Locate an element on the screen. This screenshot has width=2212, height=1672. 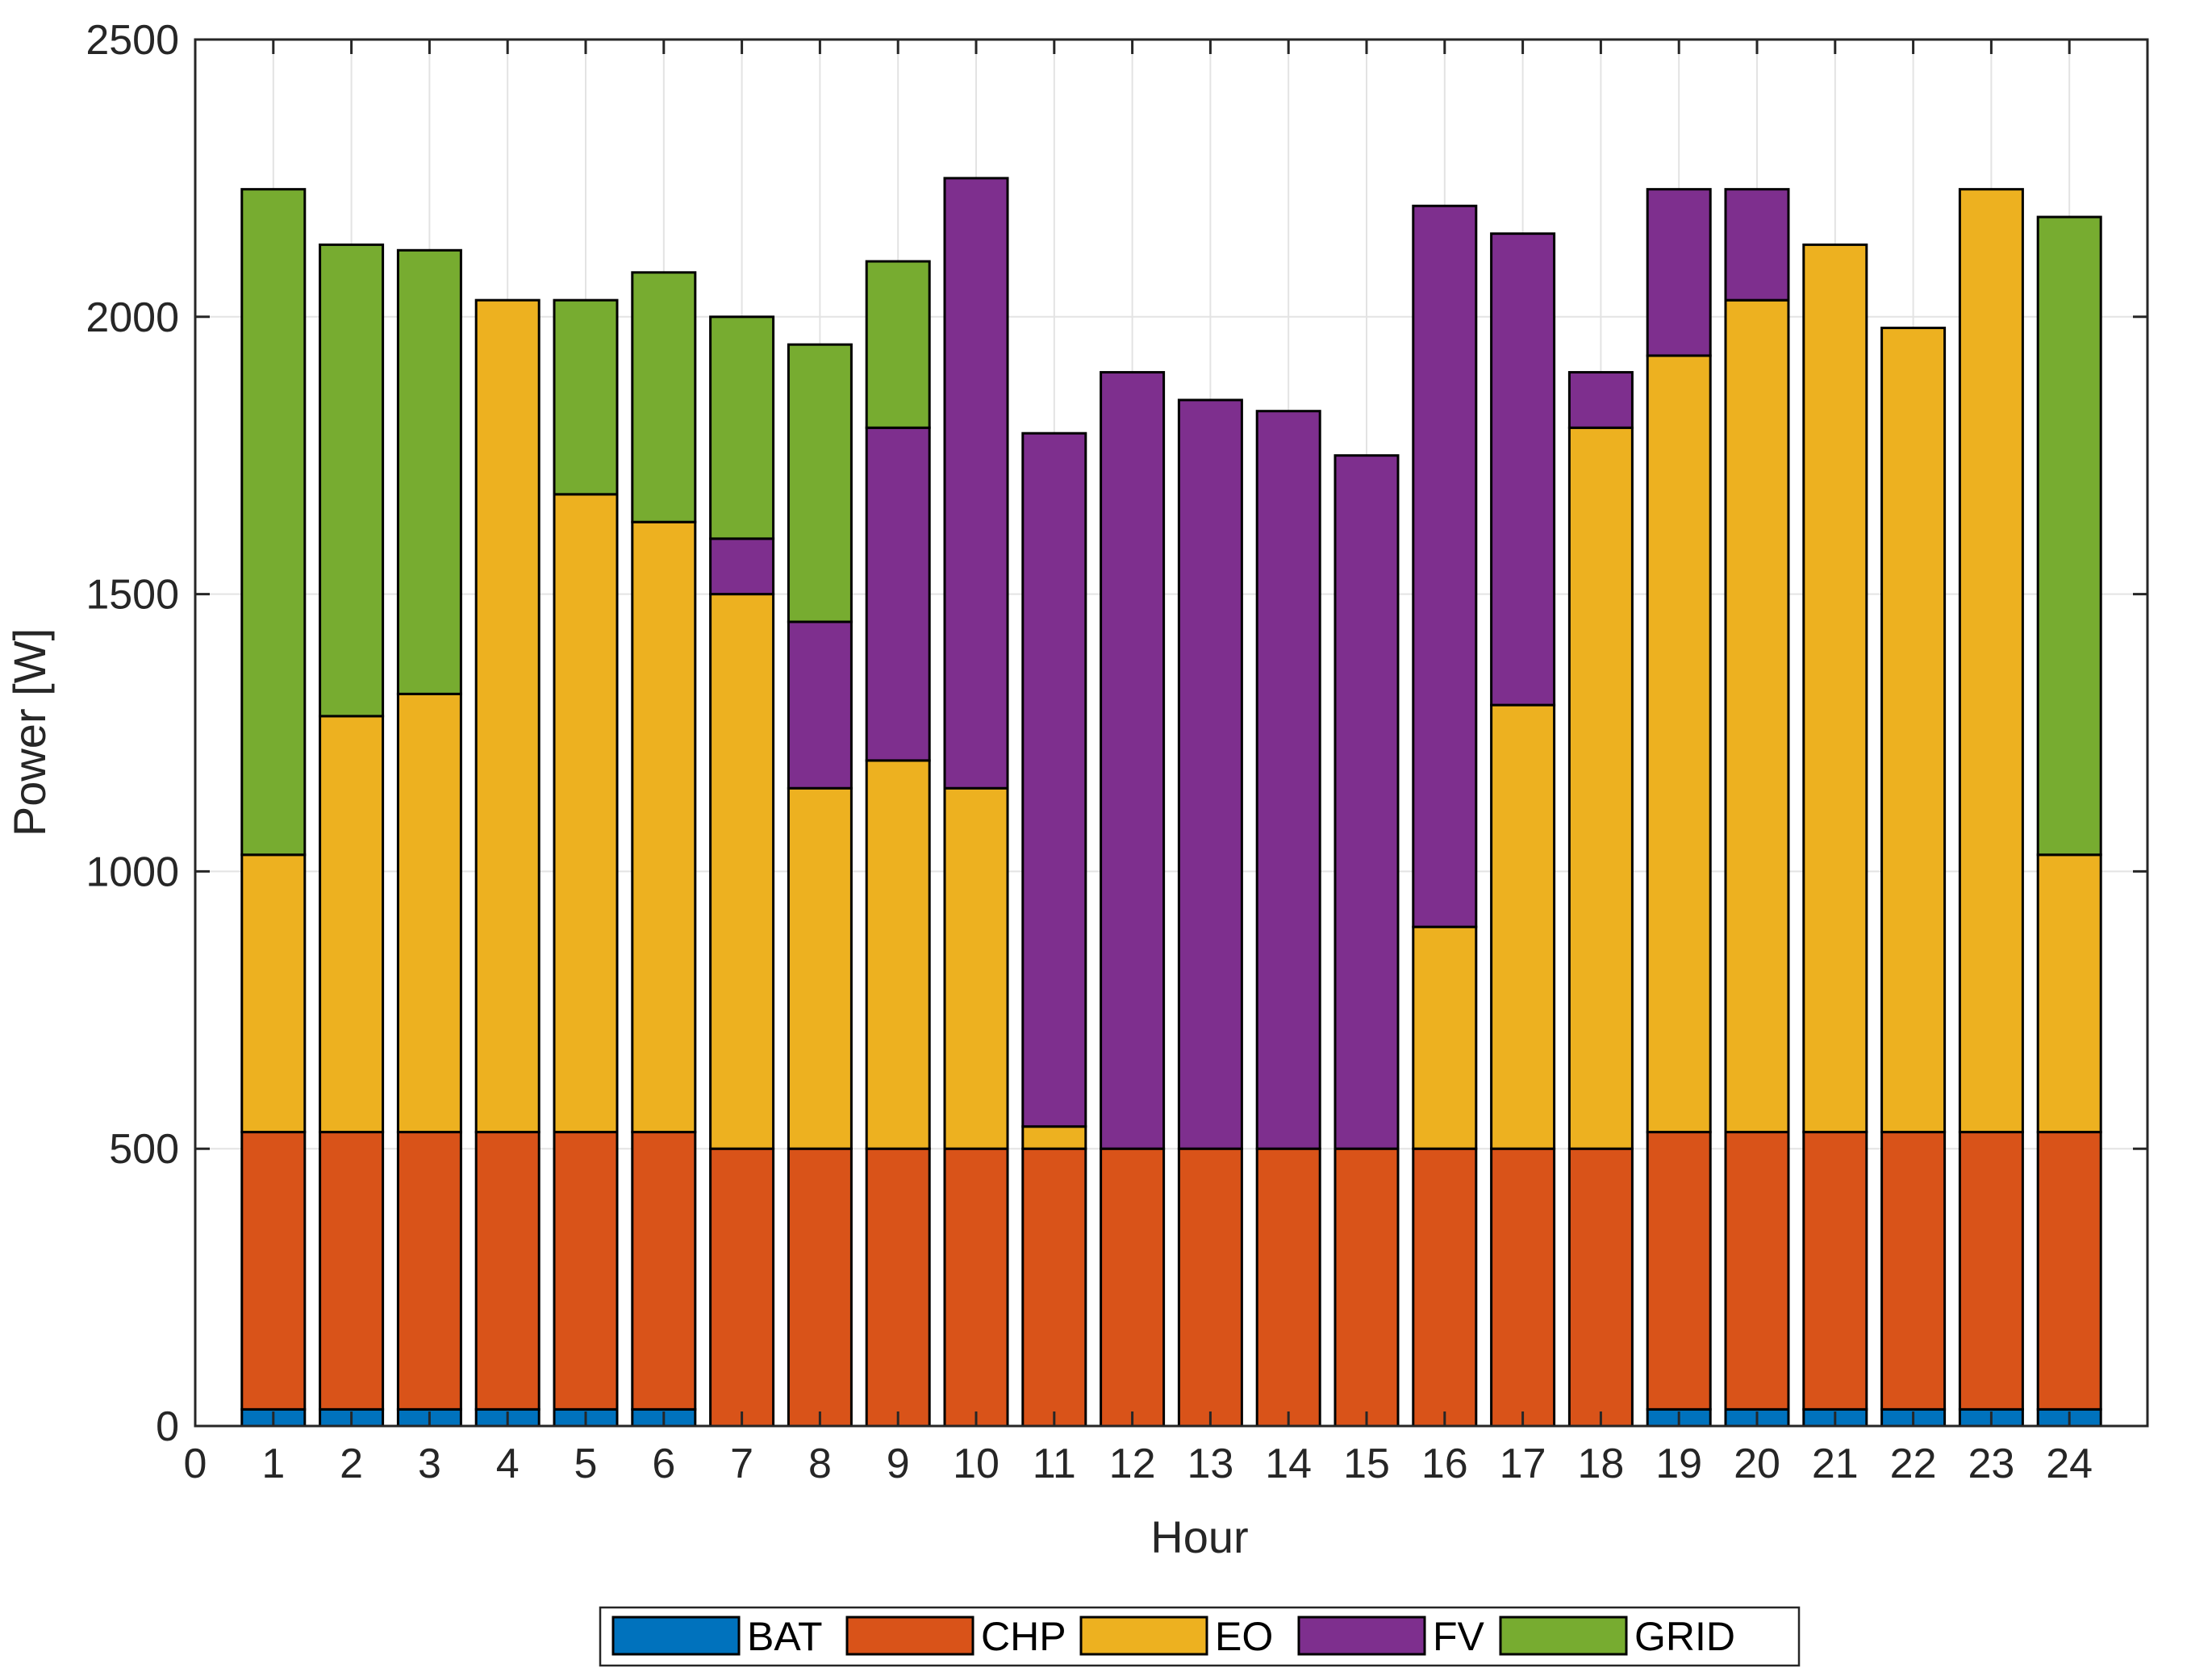
x-tick-label: 2 is located at coordinates (351, 1464).